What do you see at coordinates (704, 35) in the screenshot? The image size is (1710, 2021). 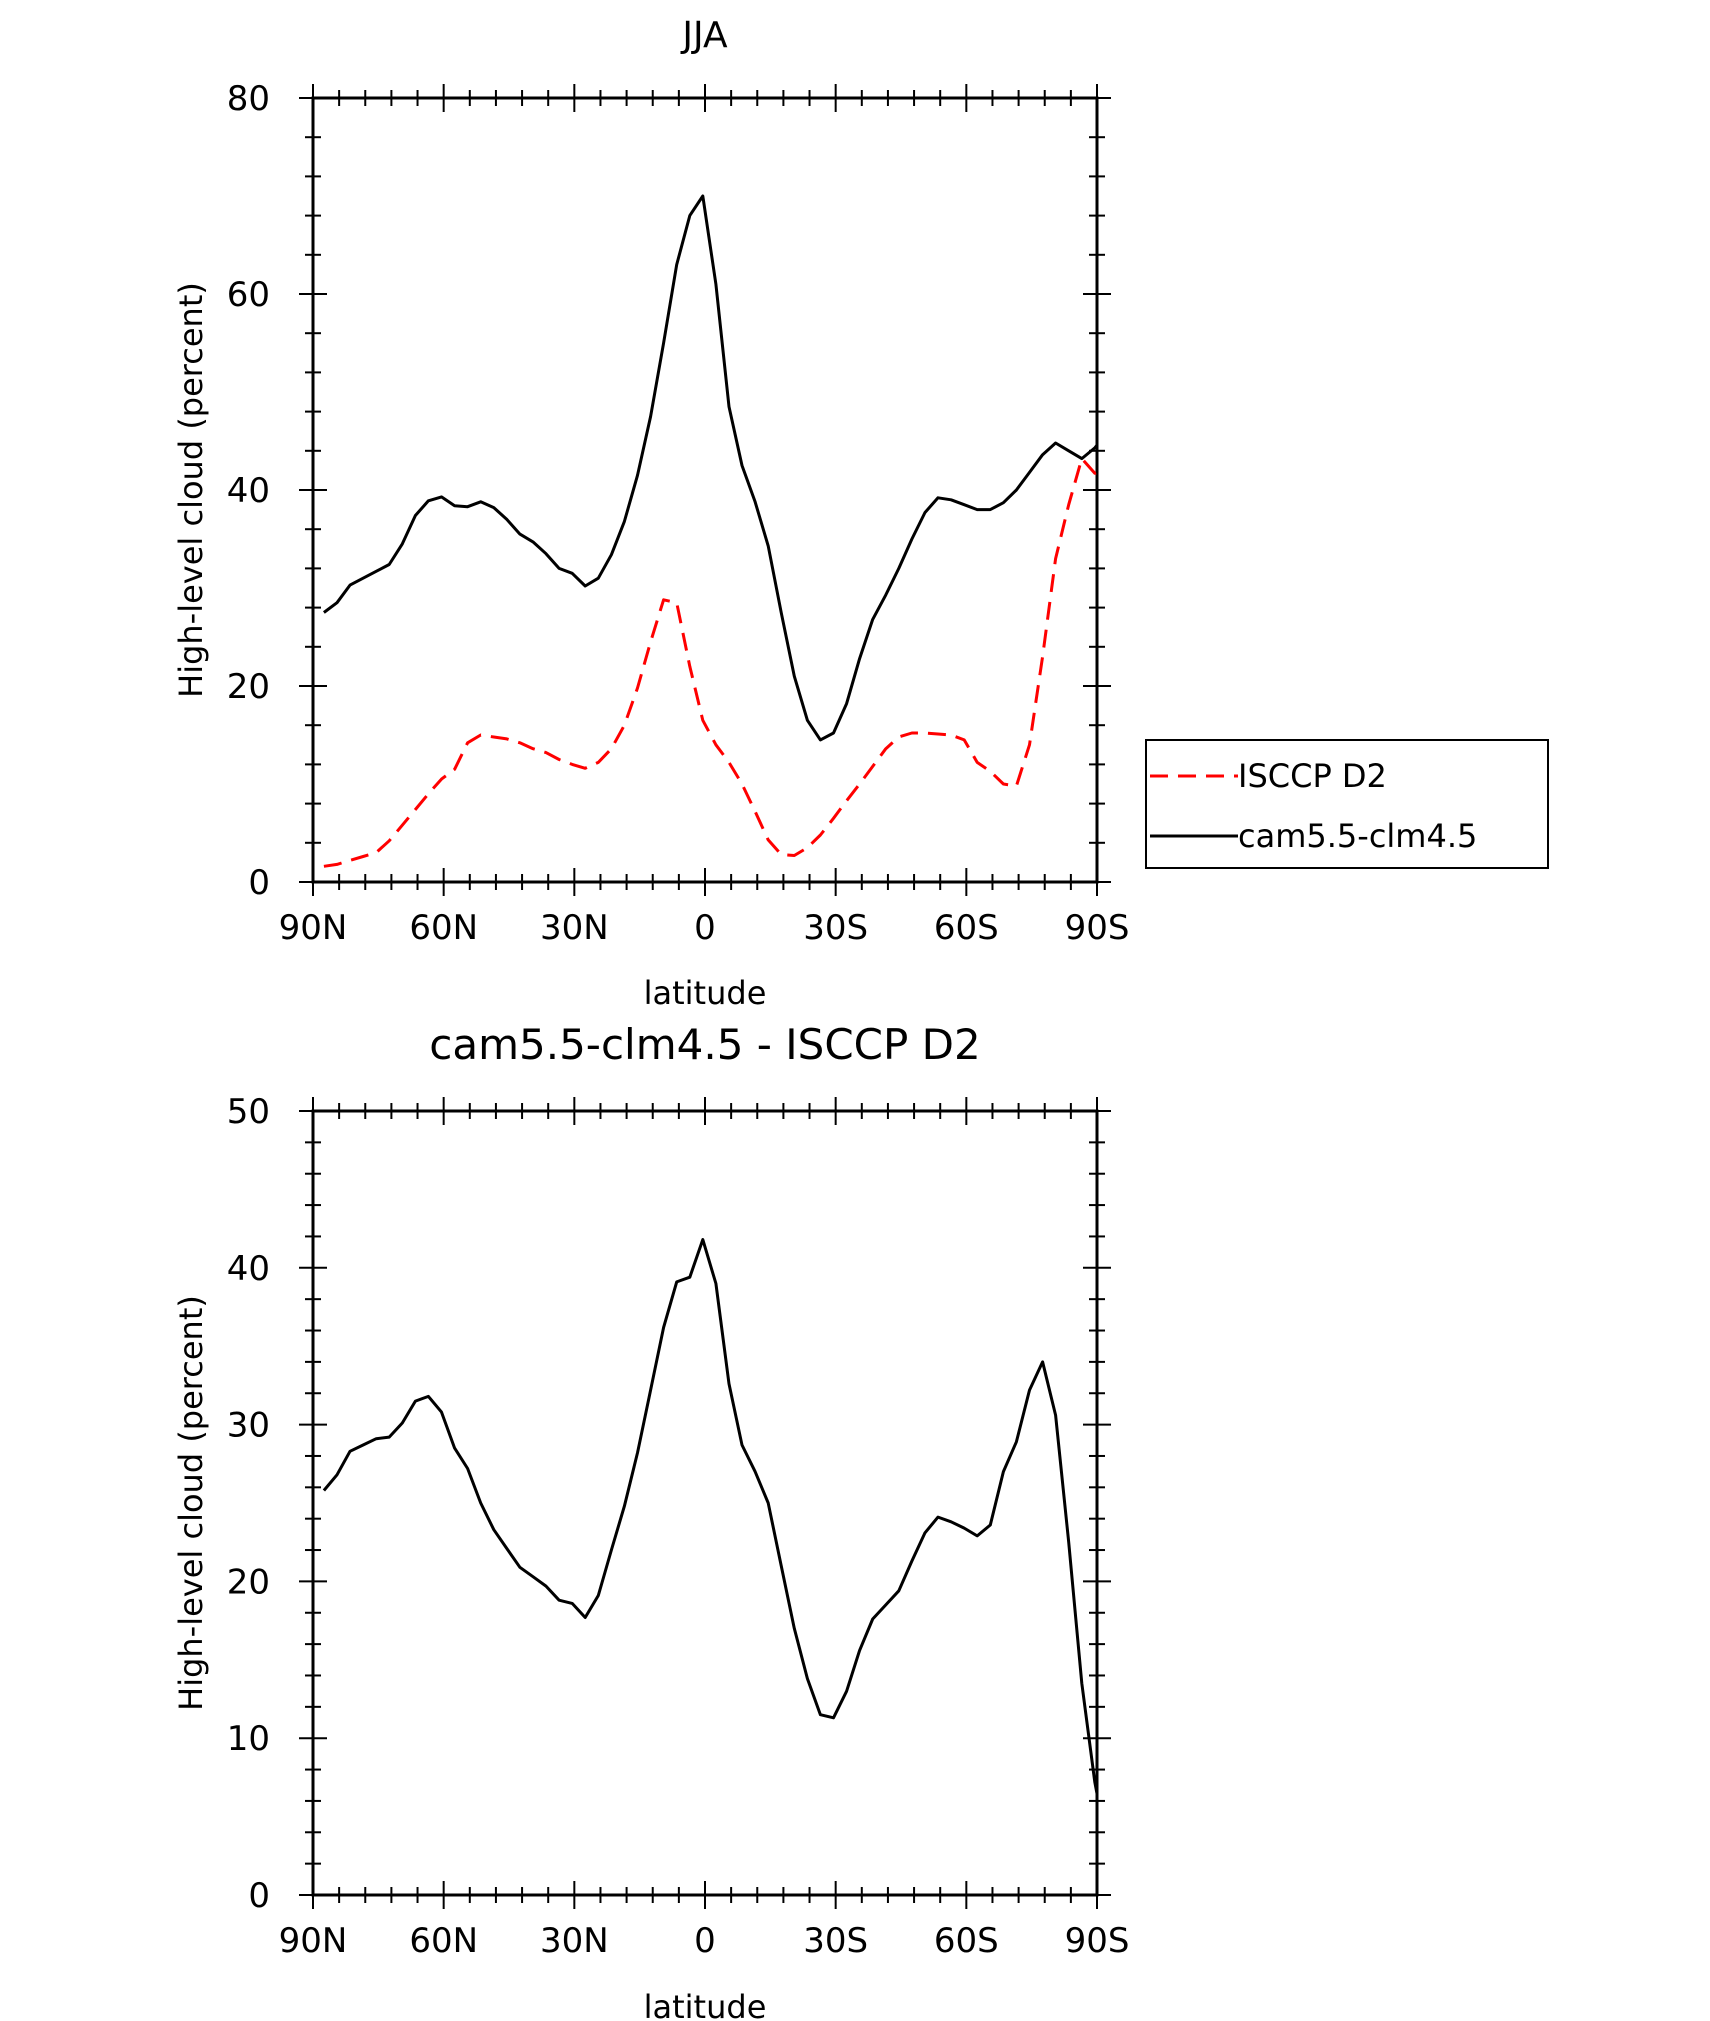 I see `chart-title: JJA` at bounding box center [704, 35].